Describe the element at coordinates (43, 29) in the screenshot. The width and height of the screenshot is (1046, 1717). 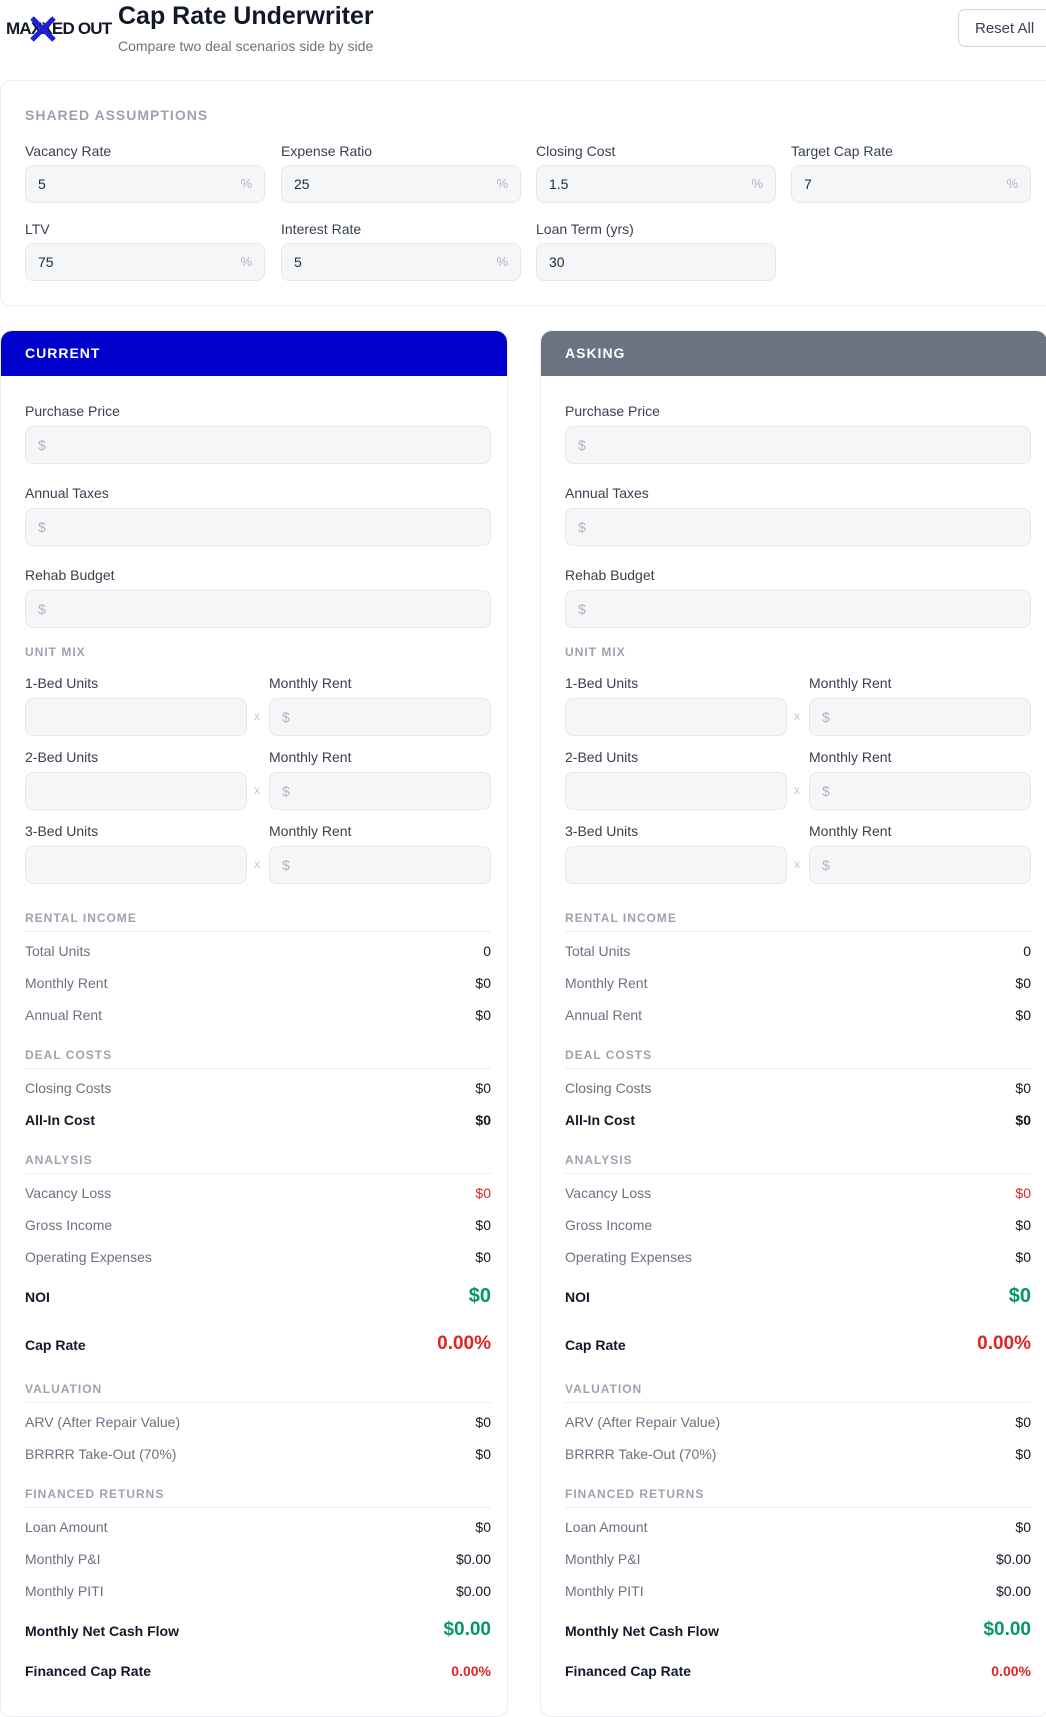
I see `logo-x-mark-icon` at that location.